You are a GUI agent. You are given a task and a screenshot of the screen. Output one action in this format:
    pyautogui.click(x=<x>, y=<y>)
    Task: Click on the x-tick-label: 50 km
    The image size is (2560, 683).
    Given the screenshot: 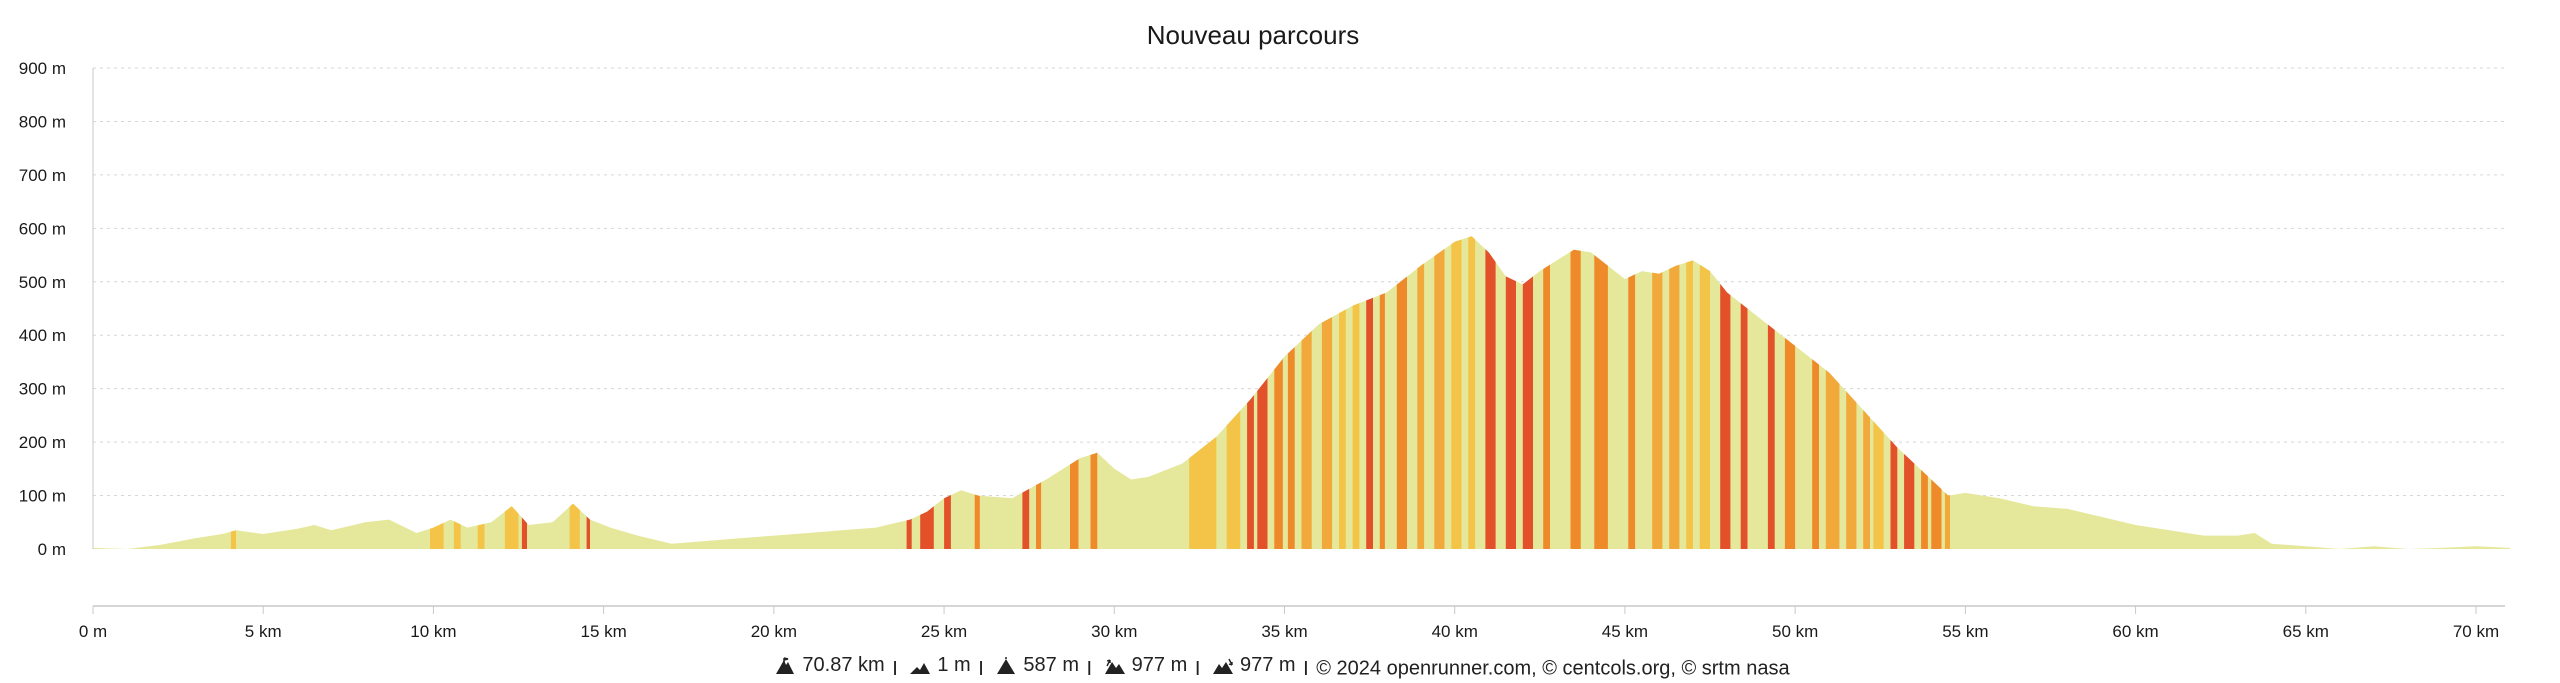 What is the action you would take?
    pyautogui.click(x=1795, y=631)
    